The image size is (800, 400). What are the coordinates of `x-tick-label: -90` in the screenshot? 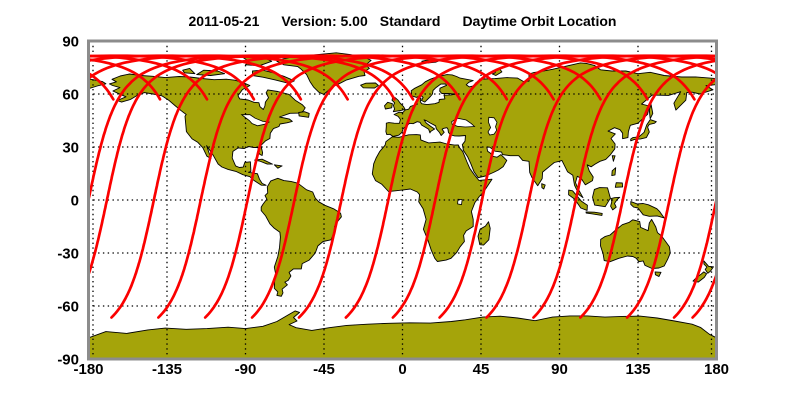 It's located at (246, 369).